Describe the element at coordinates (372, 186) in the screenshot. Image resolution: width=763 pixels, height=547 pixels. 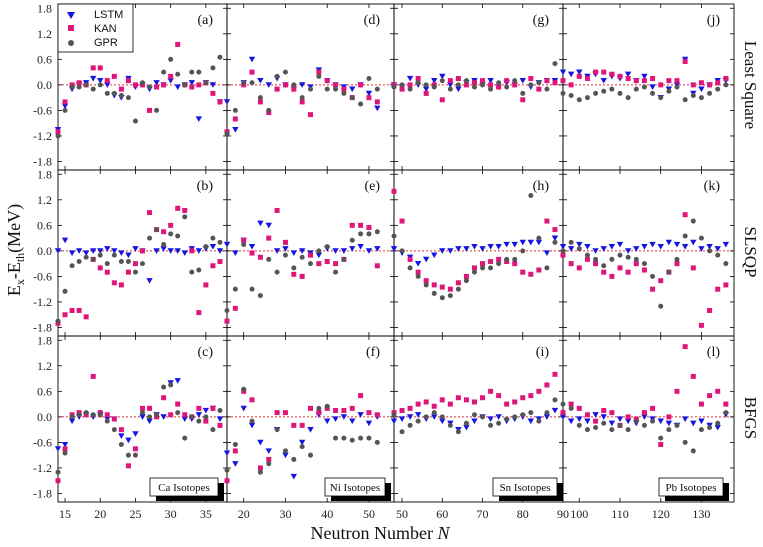
I see `panel-label: (e)` at that location.